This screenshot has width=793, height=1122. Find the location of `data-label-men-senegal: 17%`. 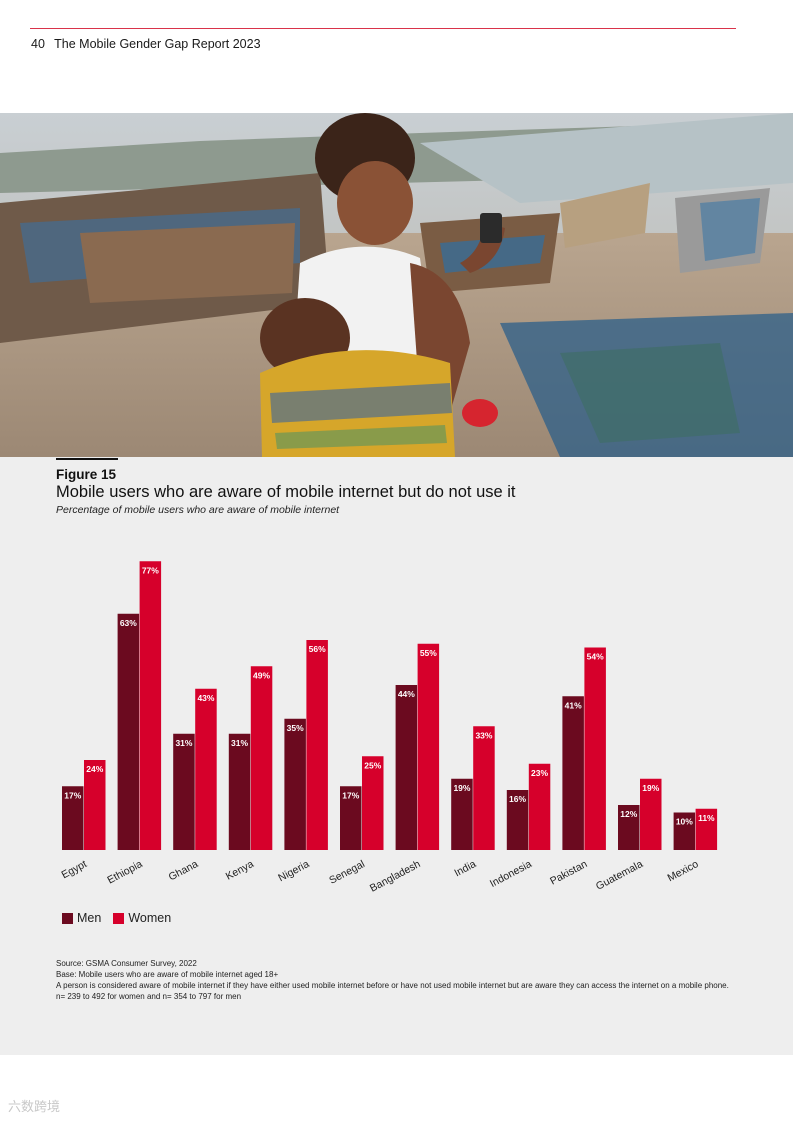

data-label-men-senegal: 17% is located at coordinates (350, 795).